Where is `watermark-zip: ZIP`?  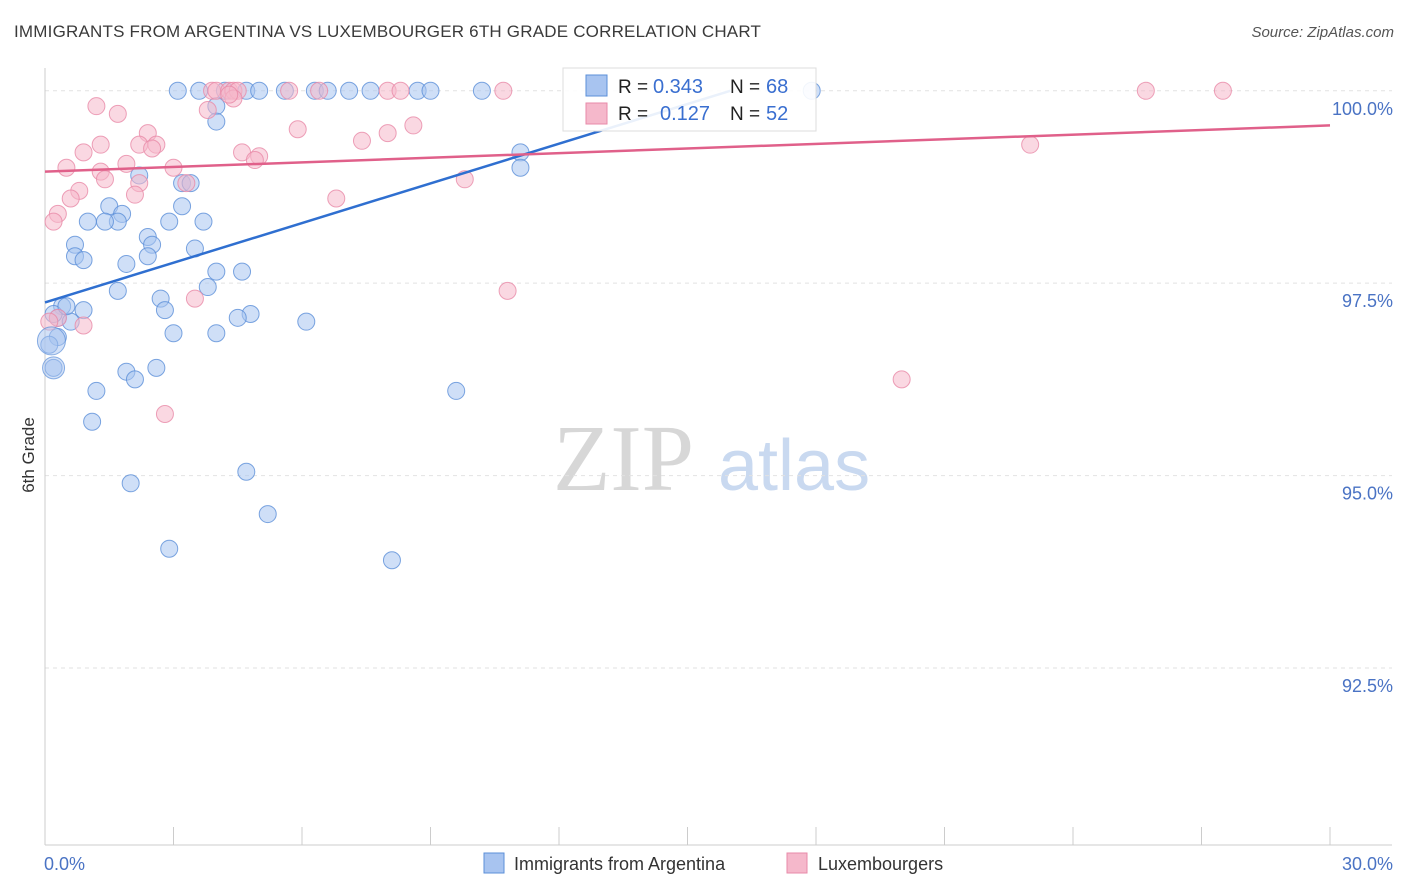 watermark-zip: ZIP is located at coordinates (623, 459).